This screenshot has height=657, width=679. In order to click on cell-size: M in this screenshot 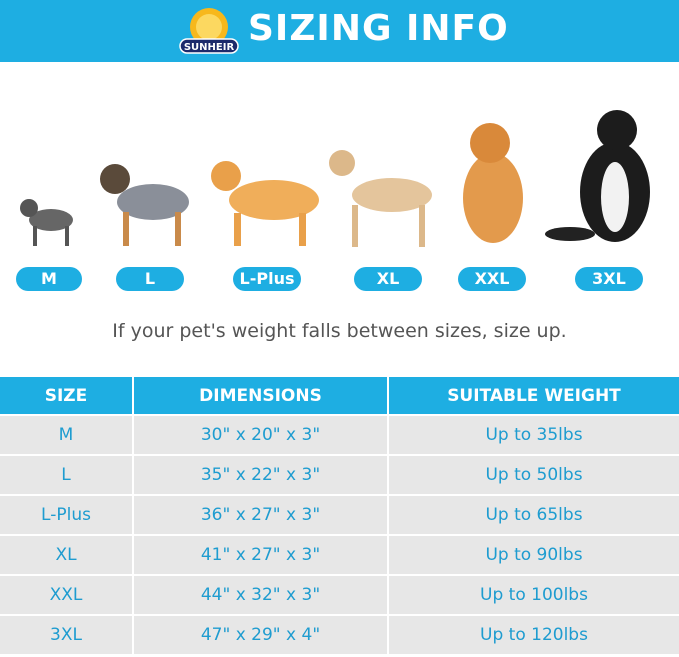, I will do `click(66, 435)`.